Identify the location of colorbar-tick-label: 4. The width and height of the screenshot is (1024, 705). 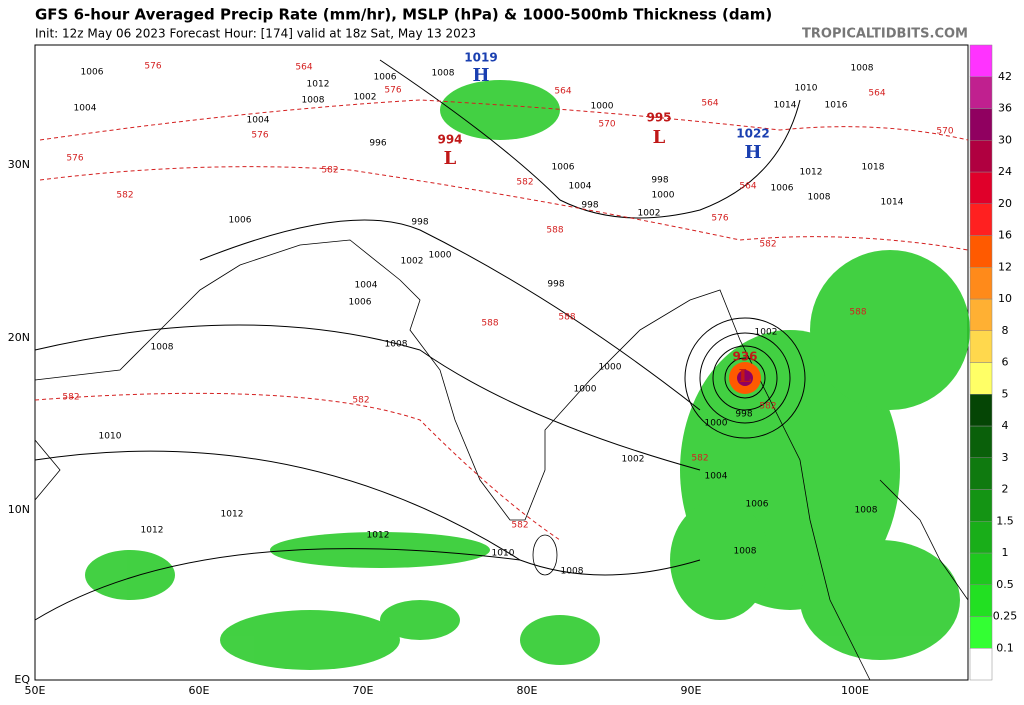
(1005, 425).